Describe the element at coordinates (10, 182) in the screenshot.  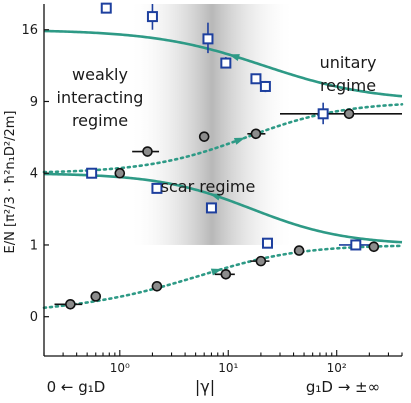
I see `y-axis-label: E/N [π²/3 · ħ²n₁D²/2m]` at that location.